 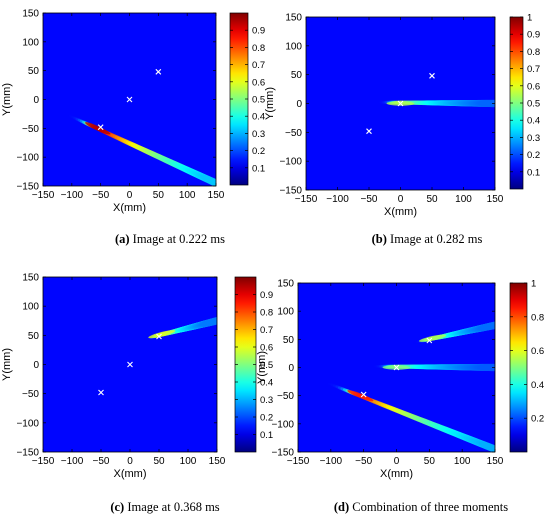 I want to click on caption-d-label: (d), so click(x=341, y=507).